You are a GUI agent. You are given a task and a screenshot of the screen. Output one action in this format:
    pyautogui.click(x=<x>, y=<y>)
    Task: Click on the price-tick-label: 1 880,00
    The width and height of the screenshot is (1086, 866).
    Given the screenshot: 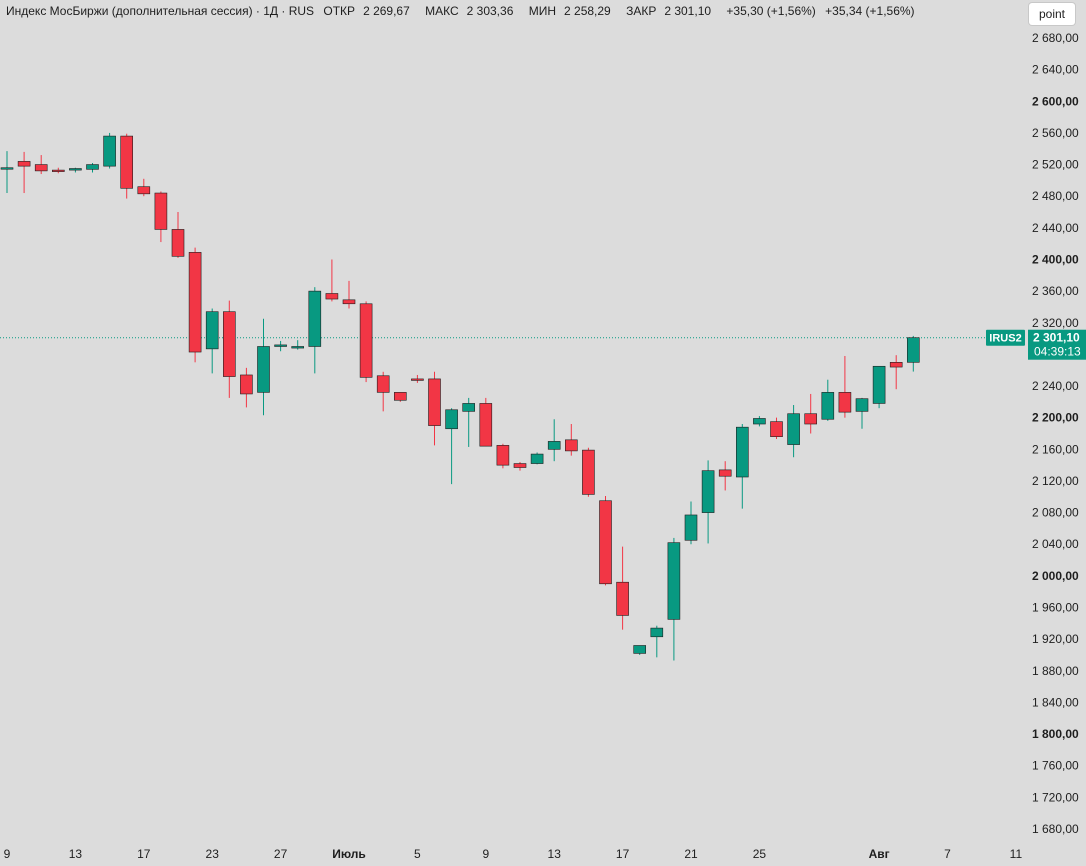 What is the action you would take?
    pyautogui.click(x=1055, y=671)
    